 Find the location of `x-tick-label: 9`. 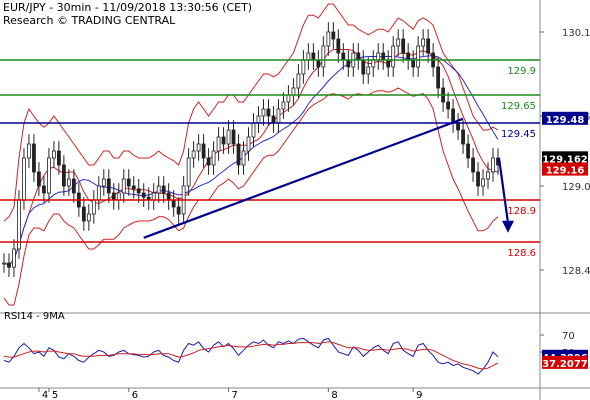

x-tick-label: 9 is located at coordinates (419, 395).